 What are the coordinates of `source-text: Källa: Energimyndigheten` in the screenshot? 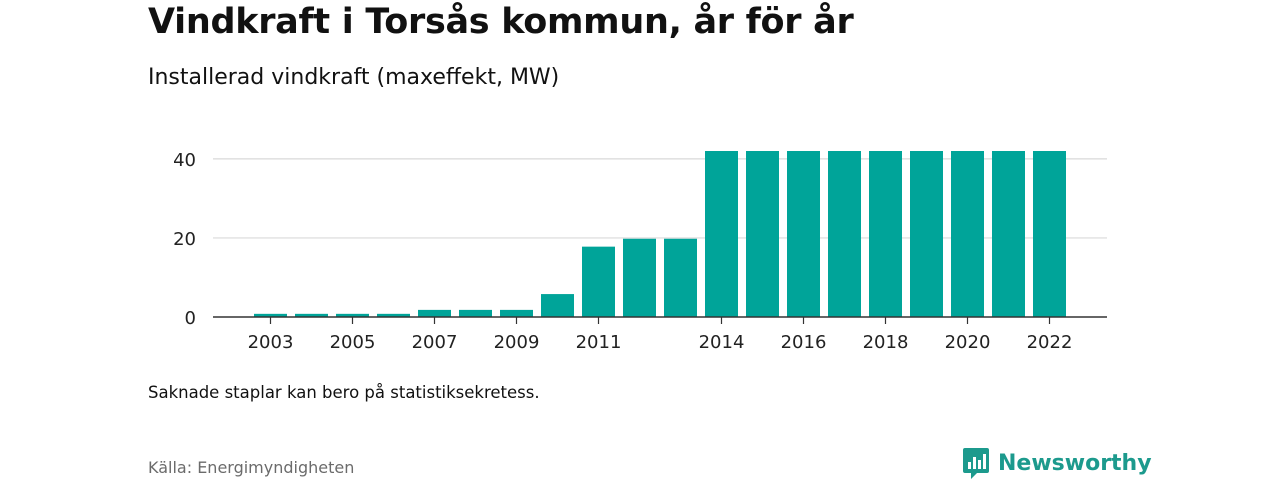 It's located at (251, 467).